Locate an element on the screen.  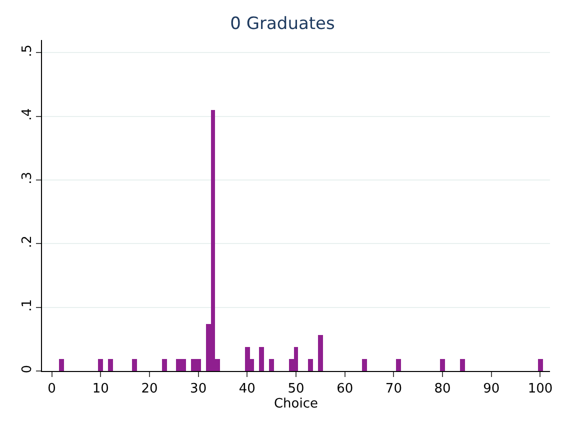
y-tick-label: 0 is located at coordinates (27, 369).